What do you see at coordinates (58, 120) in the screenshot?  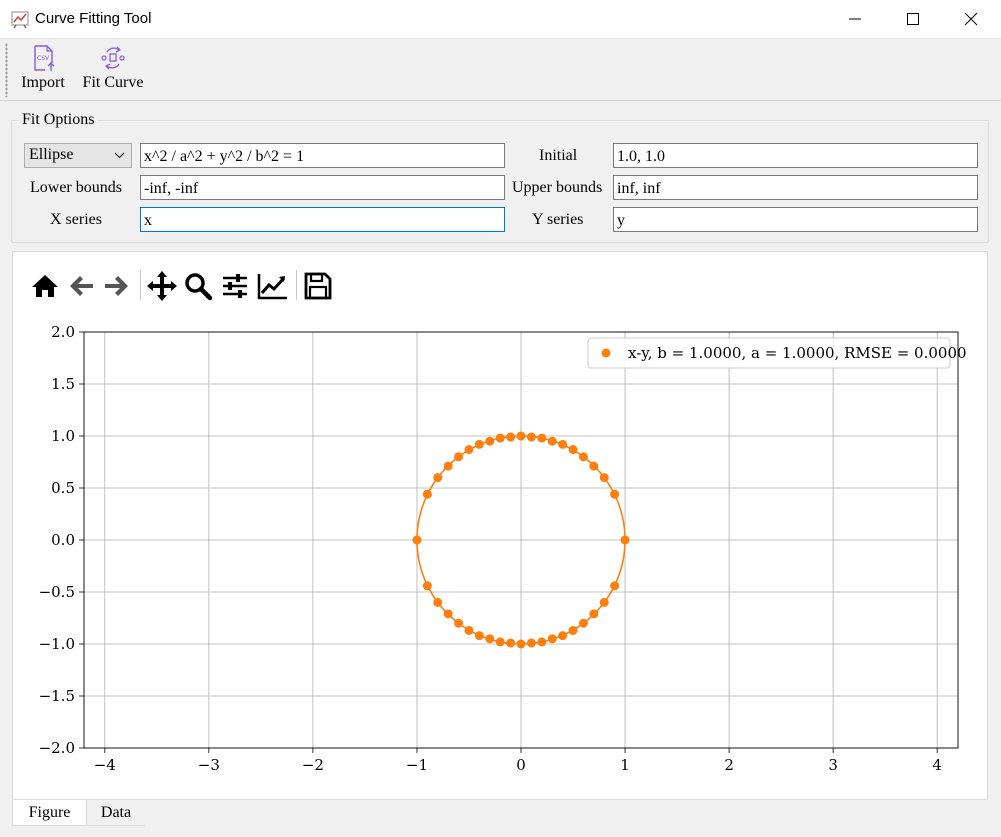 I see `fit-options-title: Fit Options` at bounding box center [58, 120].